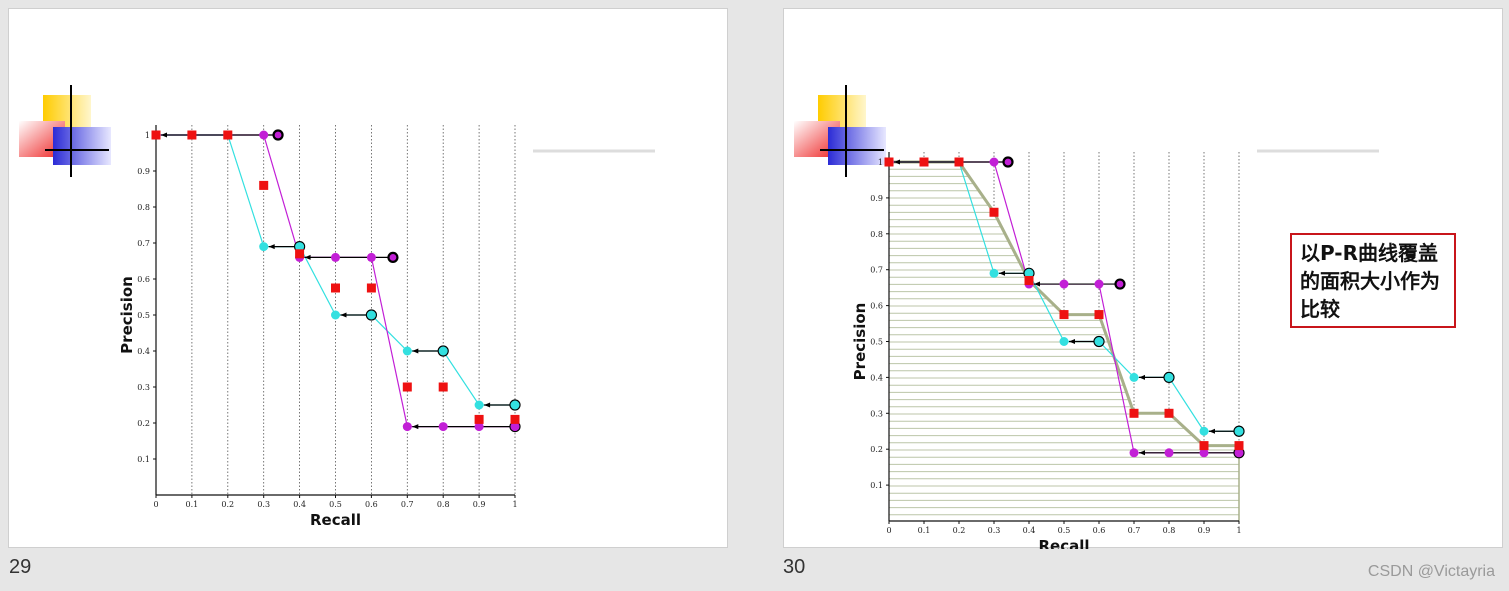 The image size is (1509, 591). Describe the element at coordinates (860, 342) in the screenshot. I see `y-axis-title: Precision` at that location.